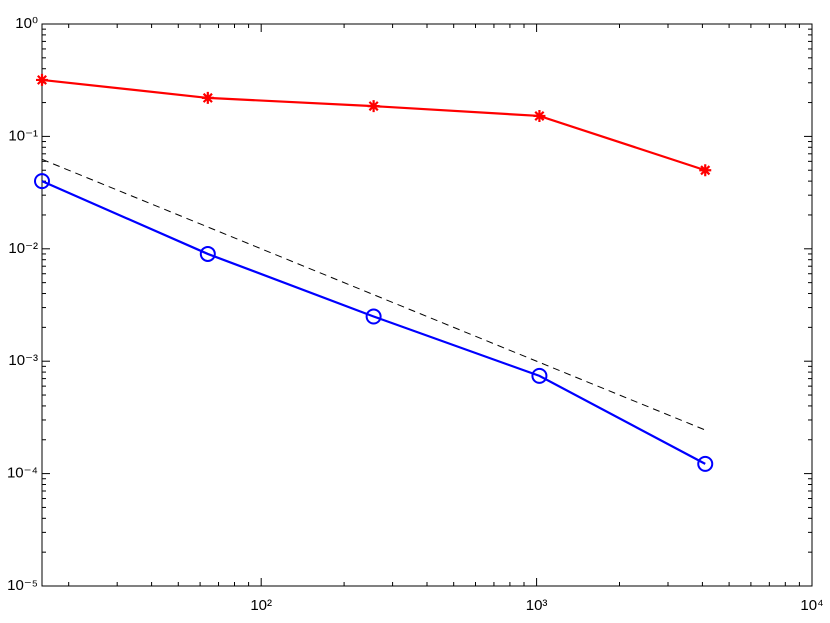  I want to click on y-tick-label: 10⁻¹, so click(23, 135).